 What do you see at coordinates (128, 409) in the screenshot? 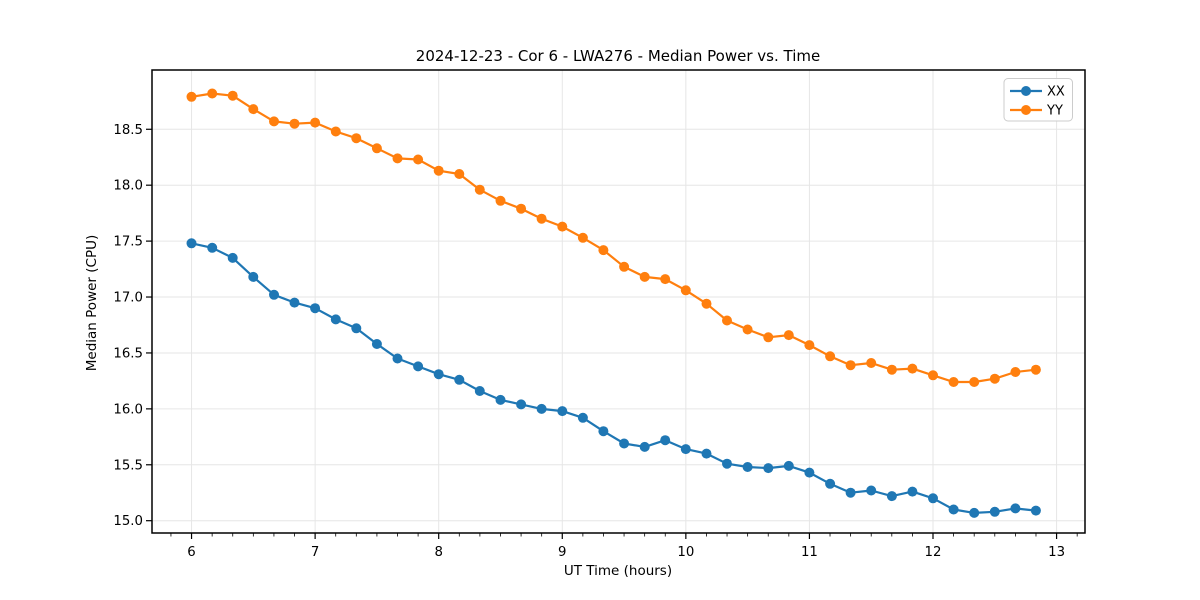
I see `y-tick-label: 16.0` at bounding box center [128, 409].